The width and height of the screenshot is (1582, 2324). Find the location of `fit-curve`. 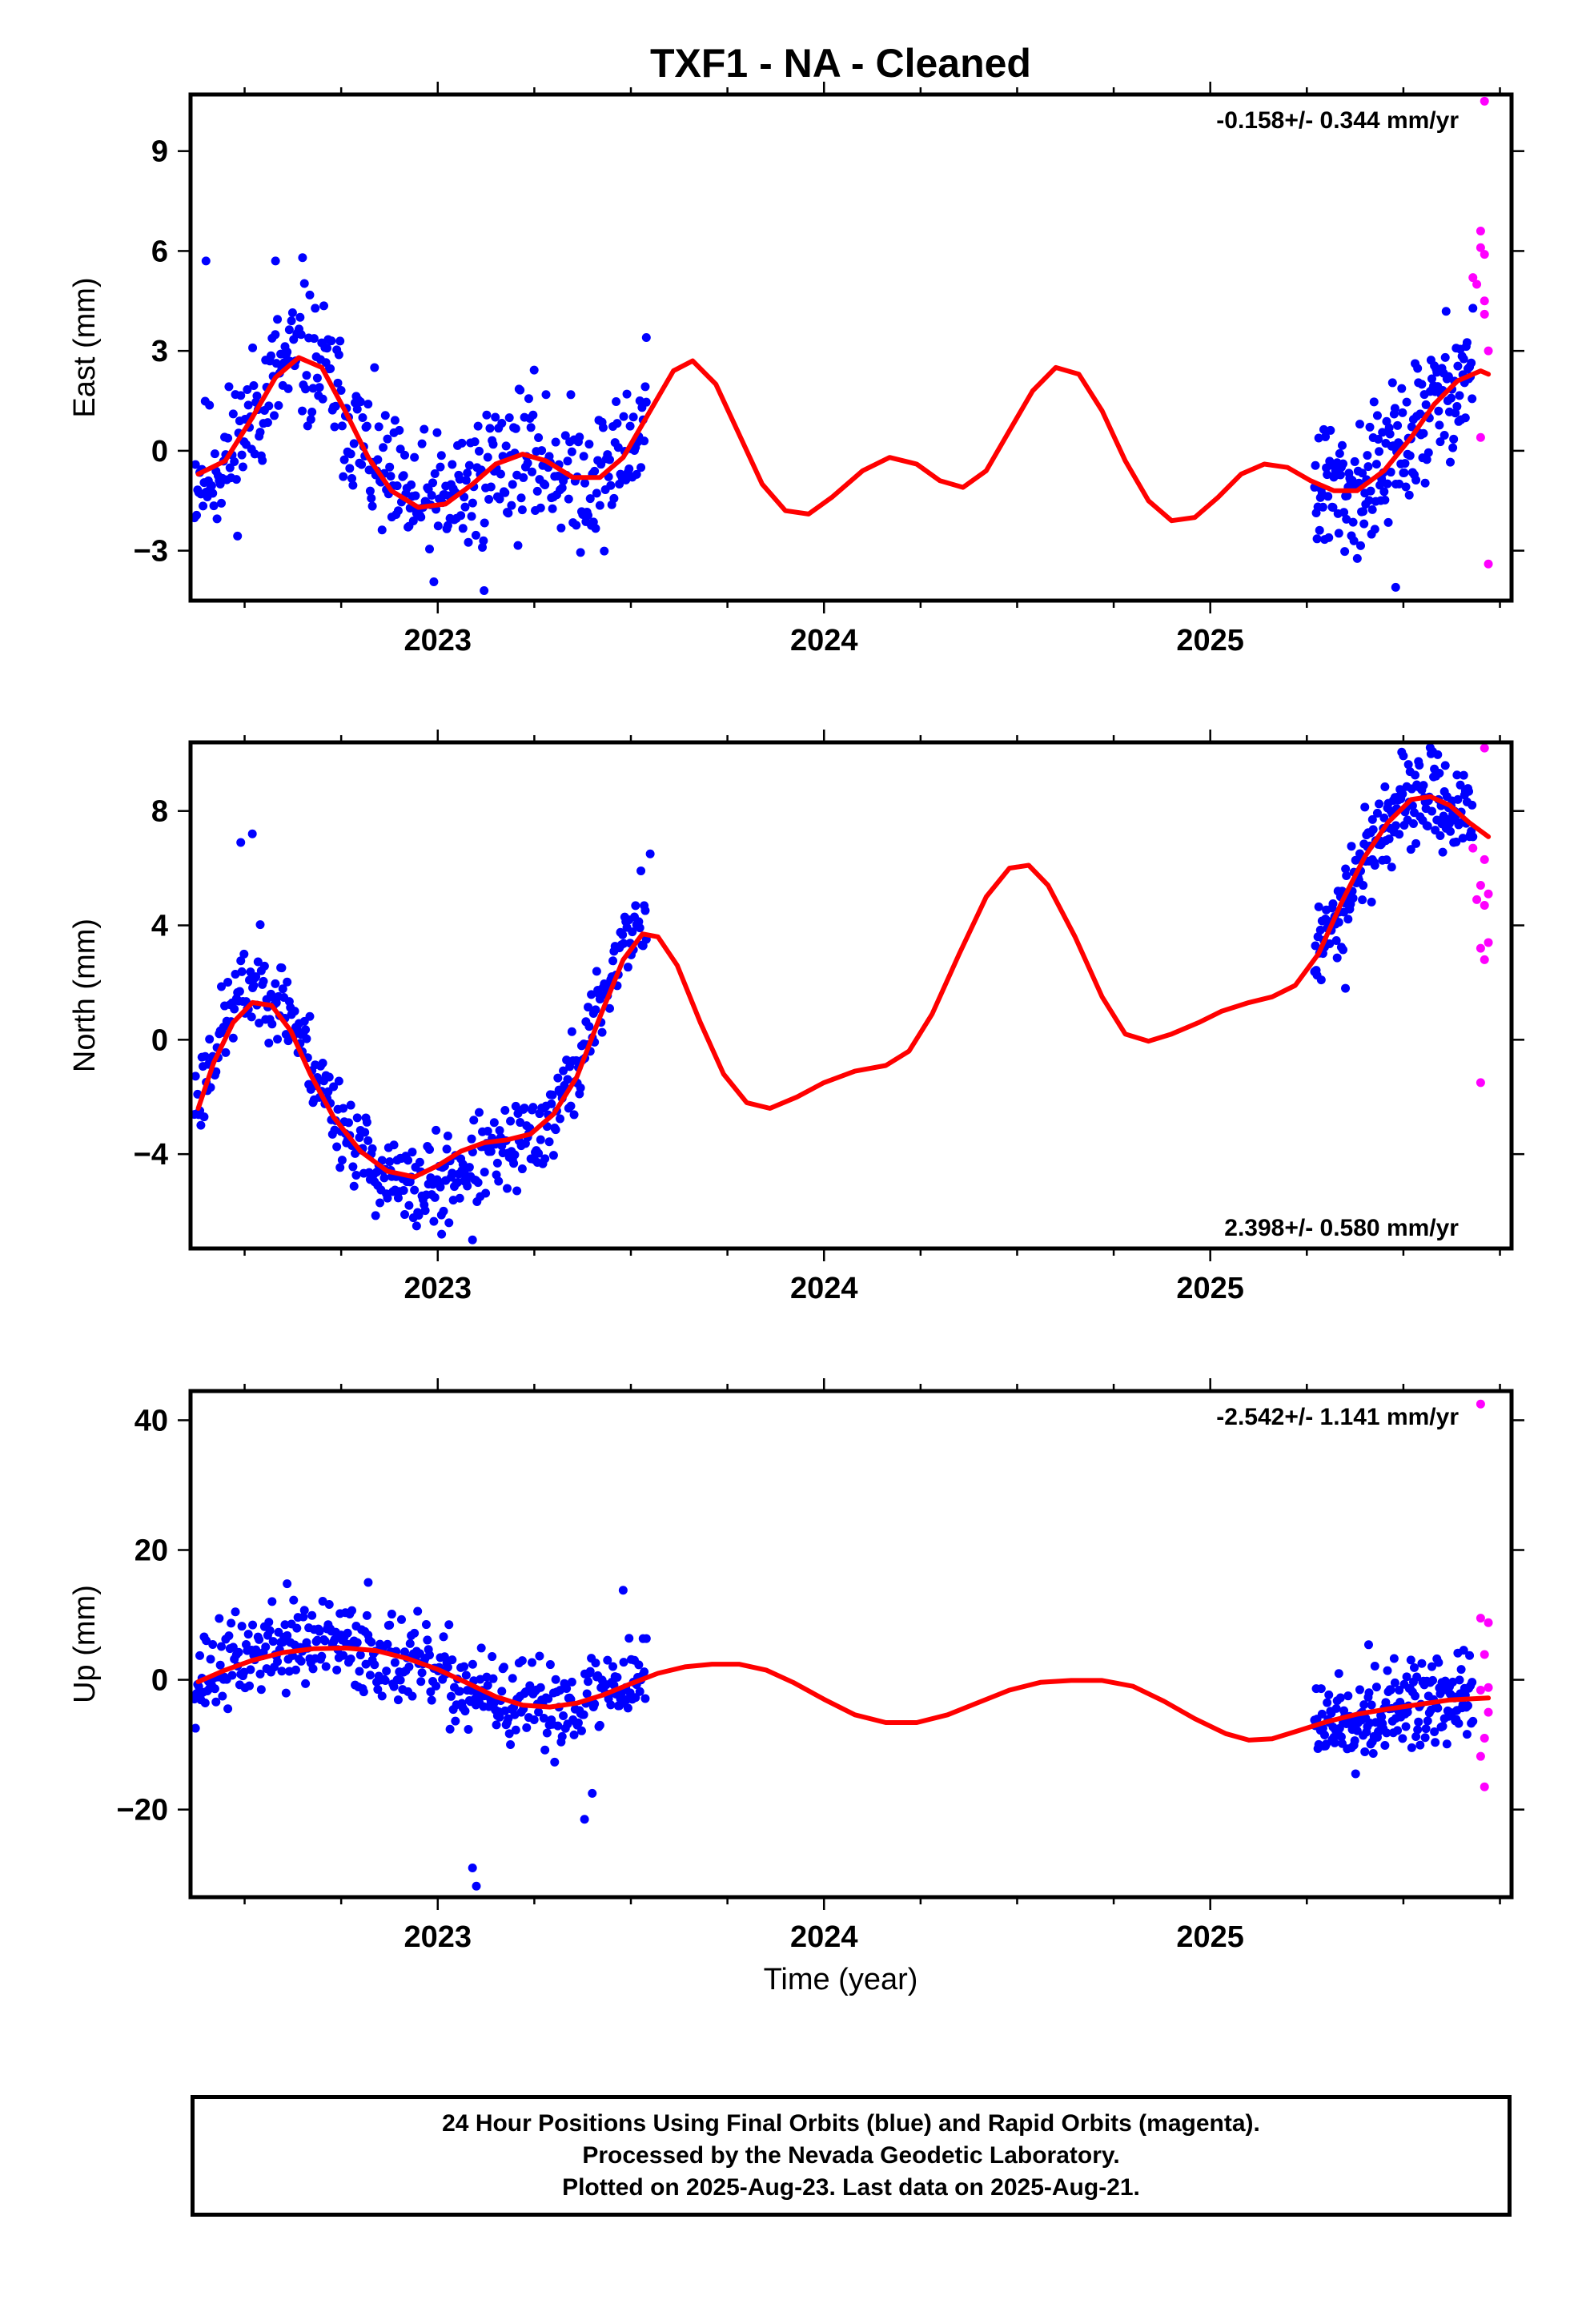

fit-curve is located at coordinates (844, 987).